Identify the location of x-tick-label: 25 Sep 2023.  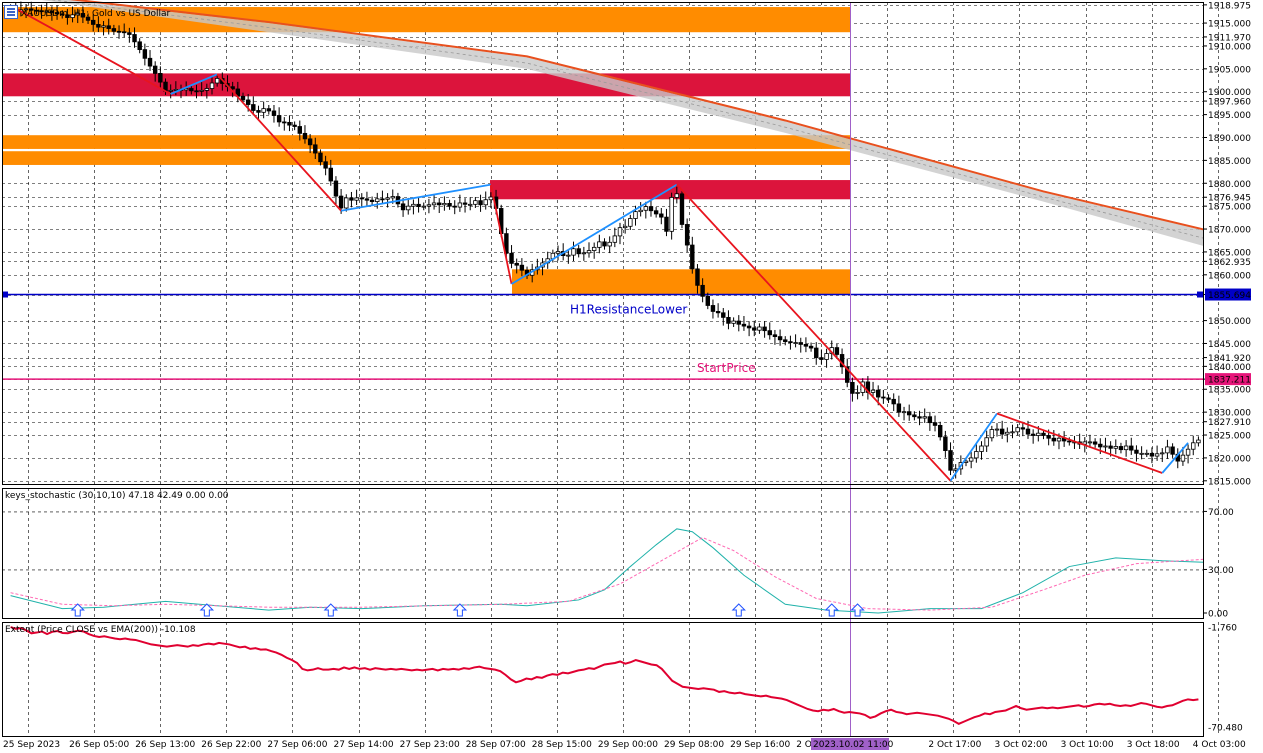
(31, 745).